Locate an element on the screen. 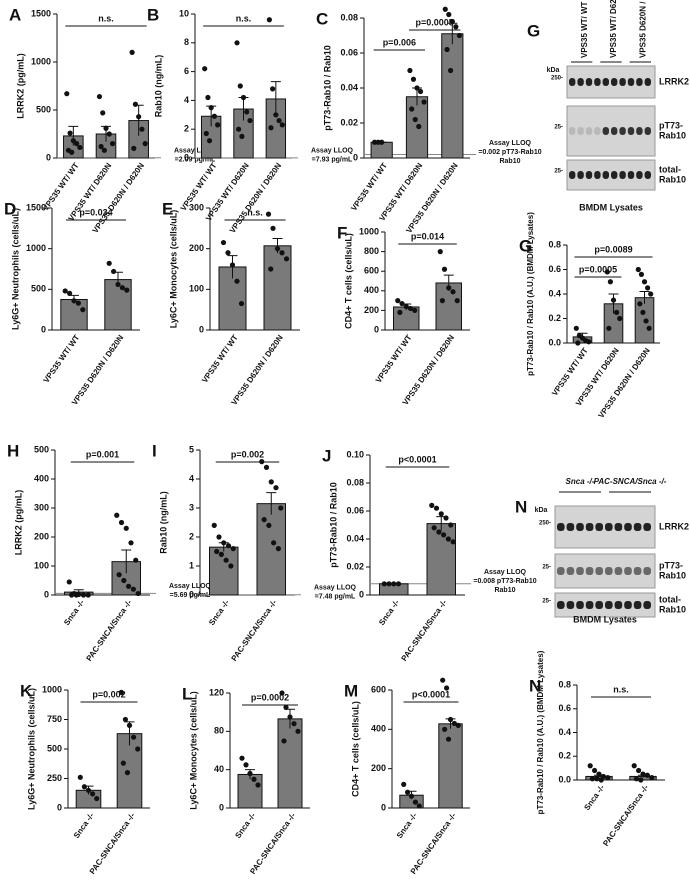 The image size is (690, 893). panel-letter: G is located at coordinates (525, 245).